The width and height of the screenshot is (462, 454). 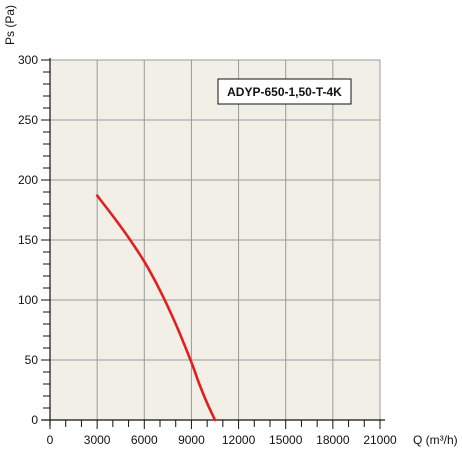 What do you see at coordinates (28, 300) in the screenshot?
I see `y-tick-label: 100` at bounding box center [28, 300].